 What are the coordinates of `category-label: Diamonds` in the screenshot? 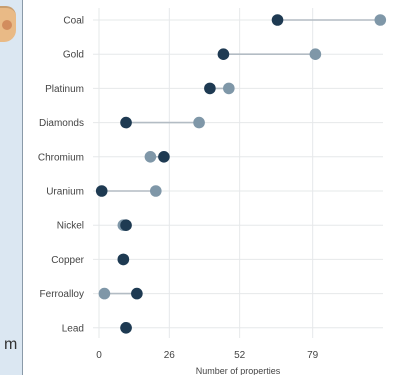 It's located at (61, 123).